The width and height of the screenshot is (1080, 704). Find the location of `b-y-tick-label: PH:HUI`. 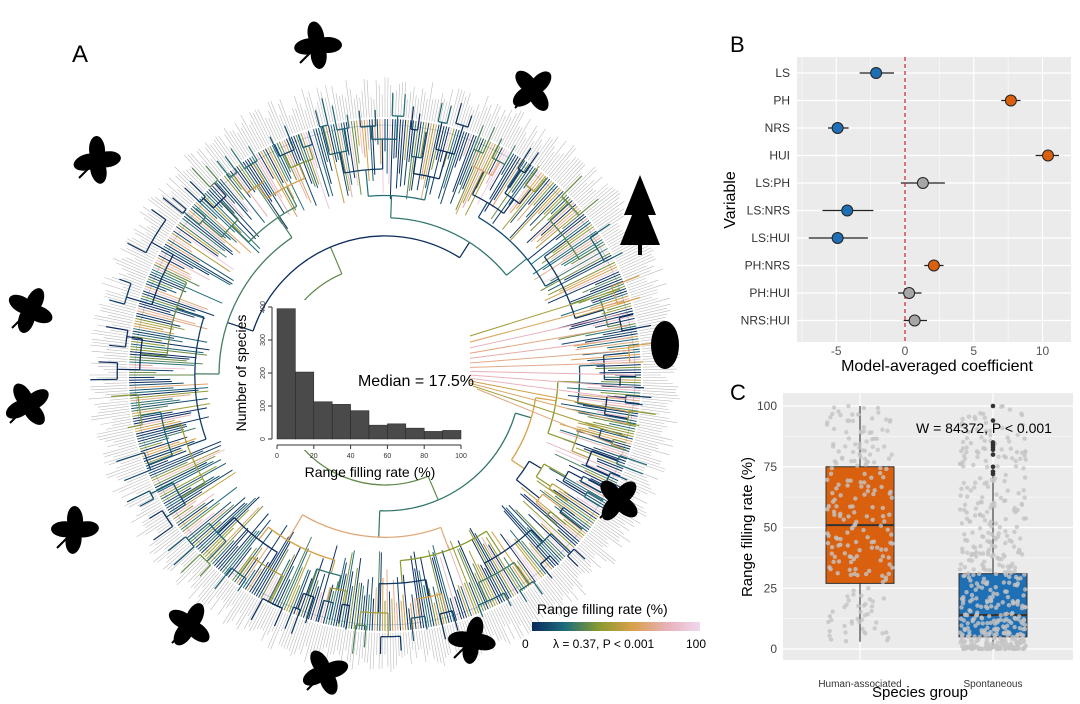

b-y-tick-label: PH:HUI is located at coordinates (769, 293).